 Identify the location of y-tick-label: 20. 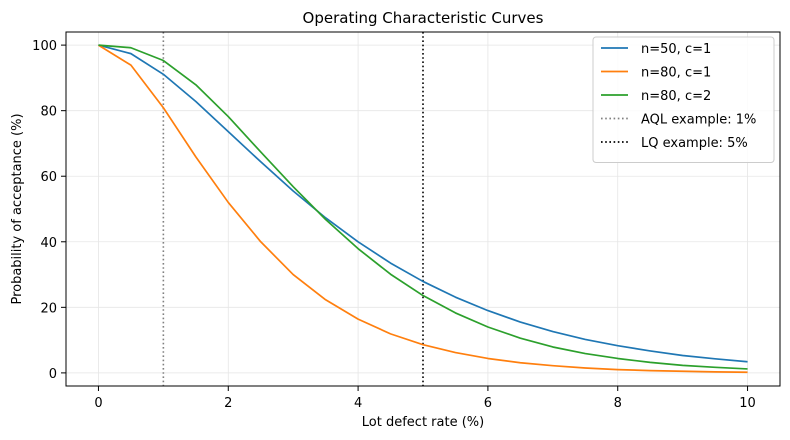
(48, 308).